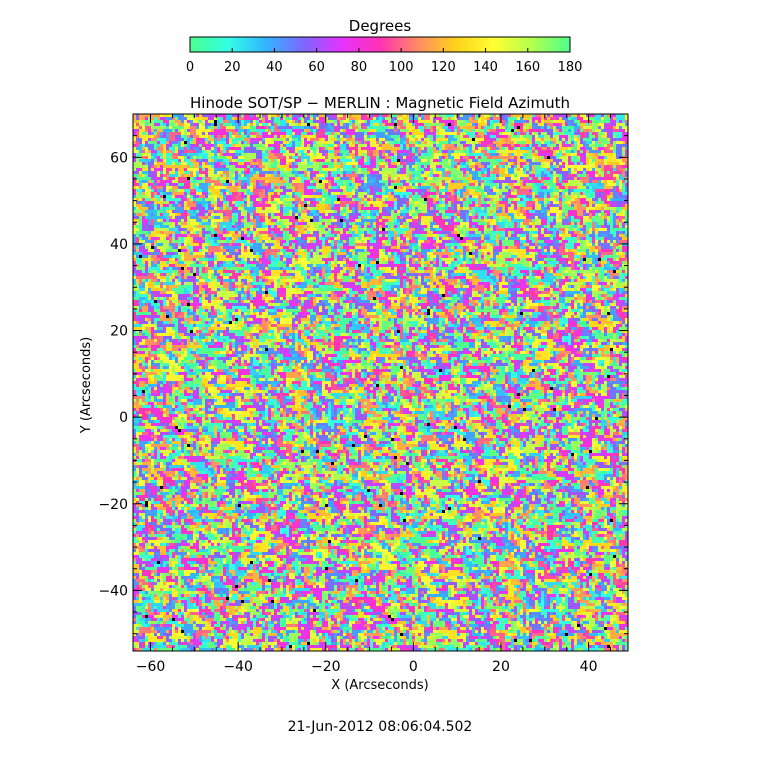 The width and height of the screenshot is (760, 768). I want to click on colorbar-tick-label: 160, so click(527, 67).